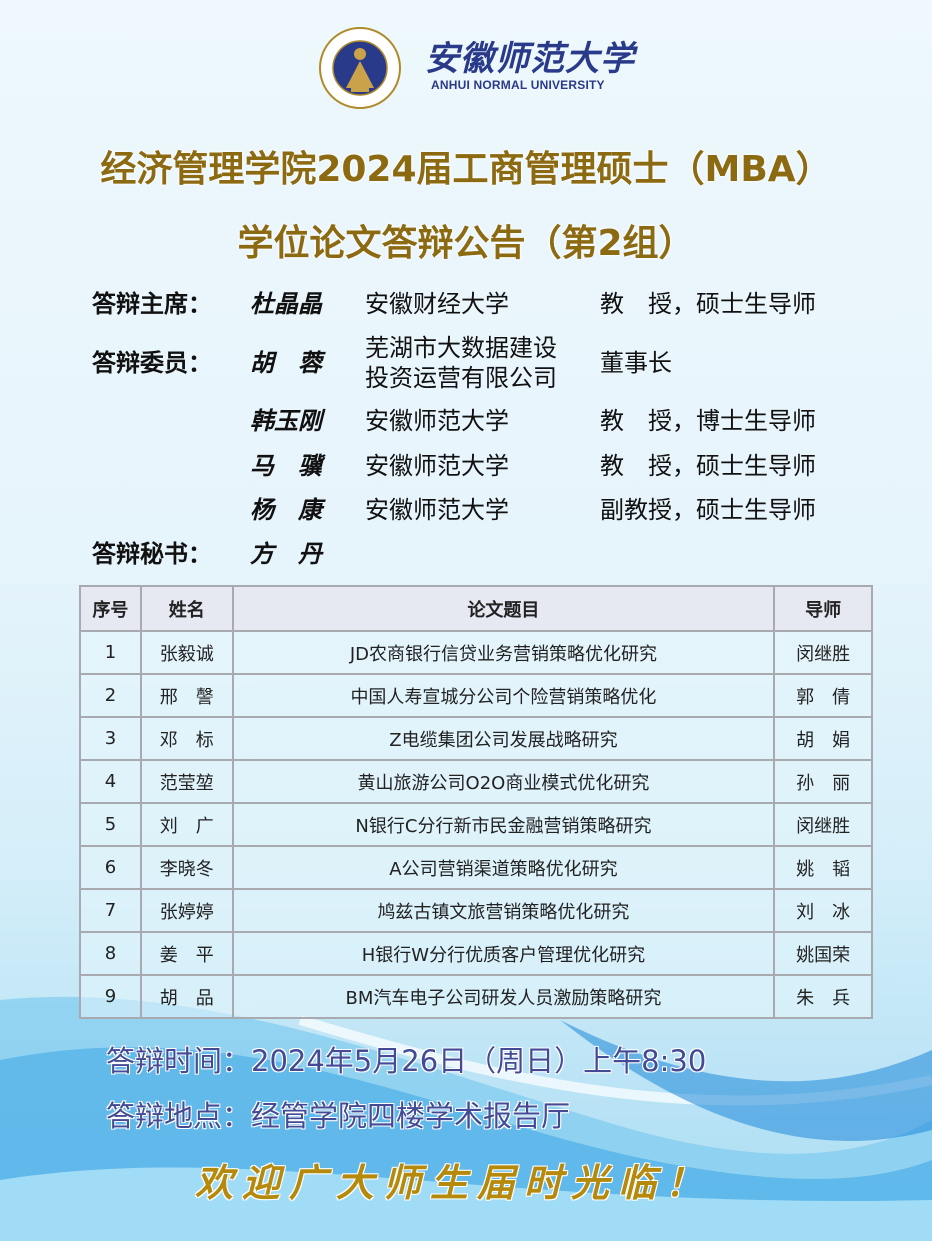 The height and width of the screenshot is (1241, 932). What do you see at coordinates (823, 695) in the screenshot?
I see `cell-advisor: 郭 倩` at bounding box center [823, 695].